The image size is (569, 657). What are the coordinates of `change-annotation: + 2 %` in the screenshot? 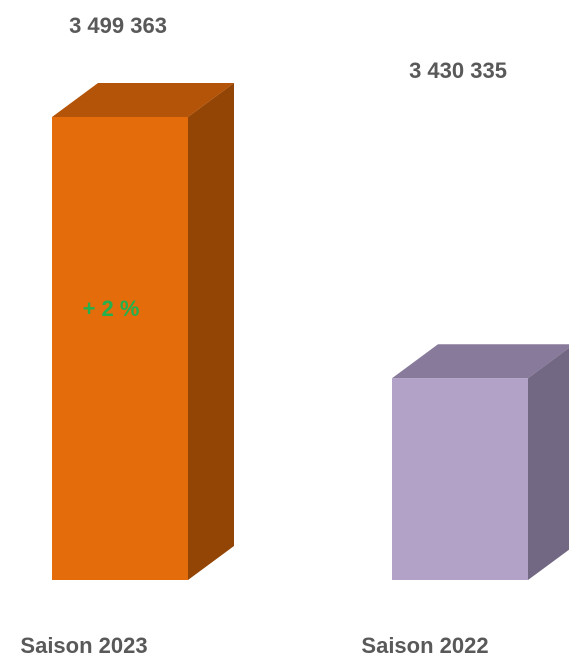 It's located at (111, 308).